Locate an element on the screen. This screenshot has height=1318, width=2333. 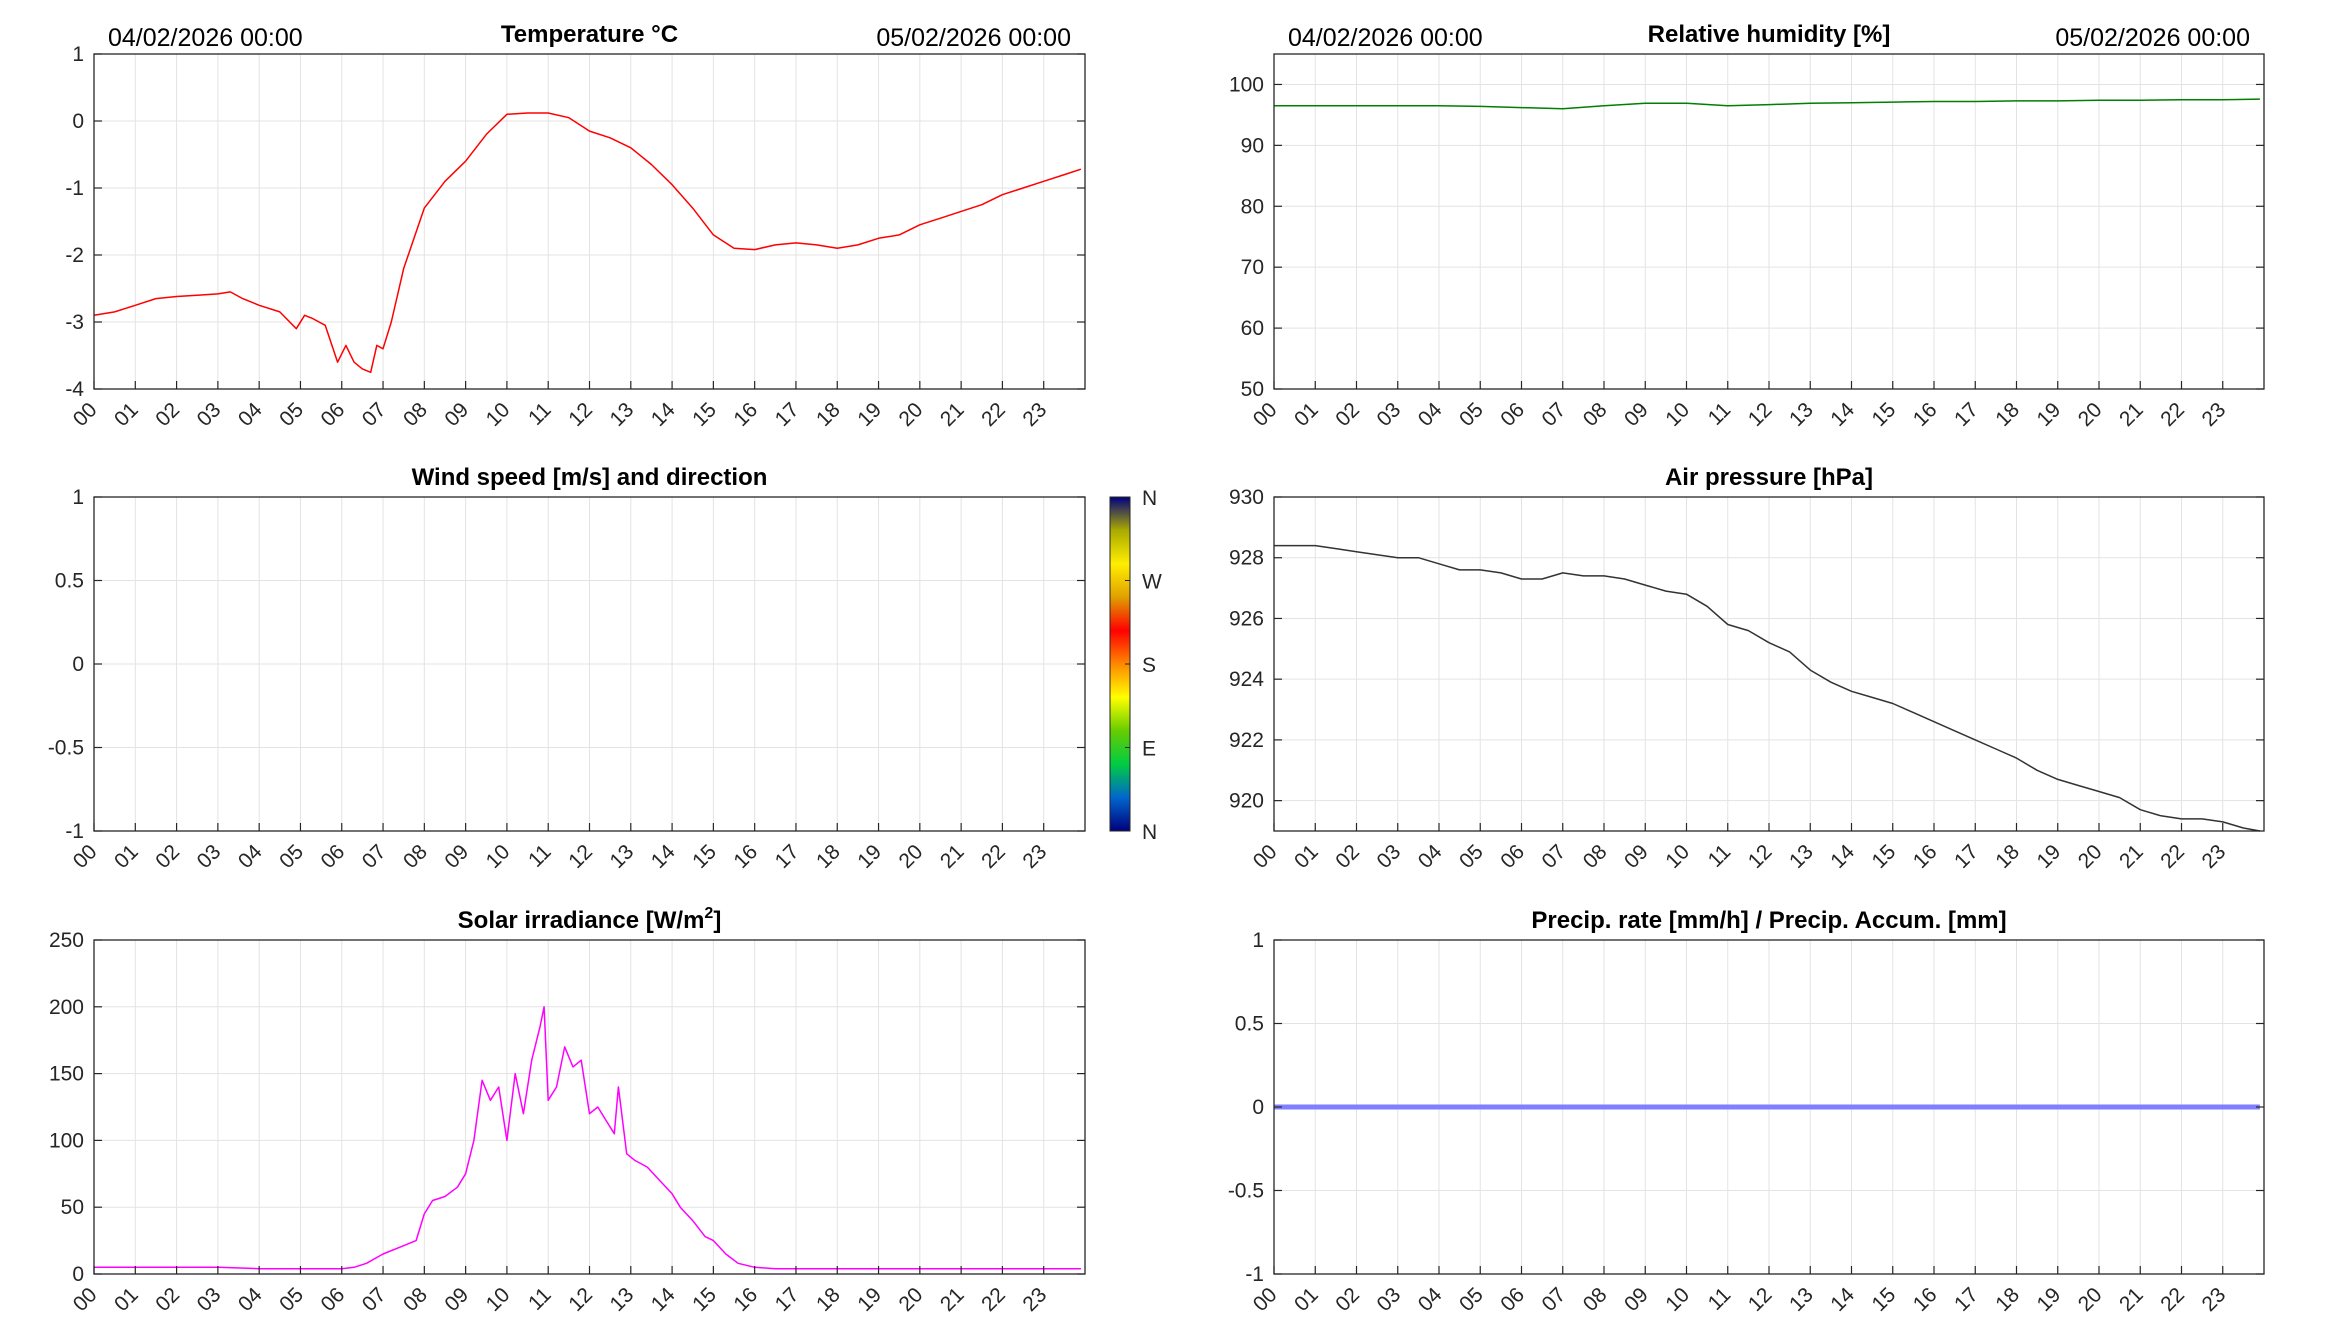
wind-xtick-label: 10 is located at coordinates (498, 856).